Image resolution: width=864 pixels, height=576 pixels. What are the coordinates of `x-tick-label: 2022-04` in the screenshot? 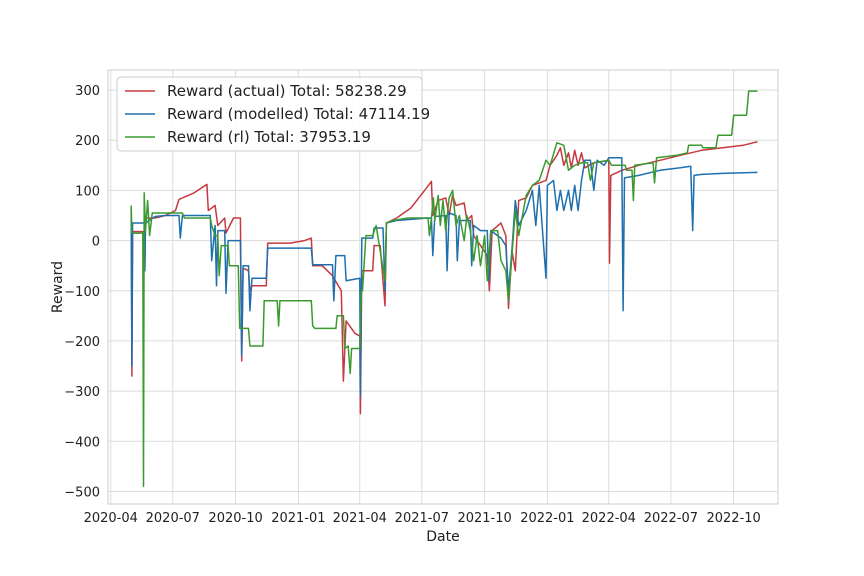 It's located at (609, 518).